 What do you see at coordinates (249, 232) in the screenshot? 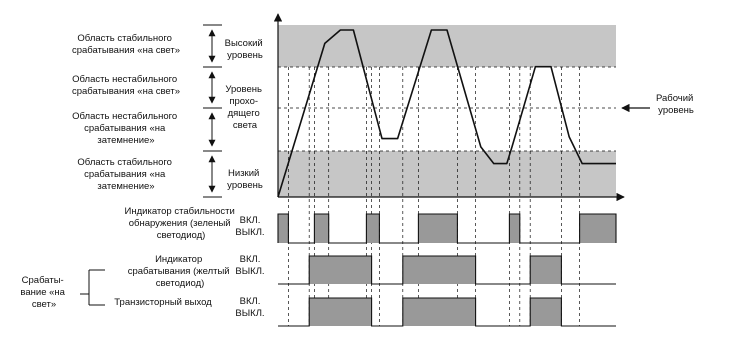
I see `stability-off-label: ВЫКЛ.` at bounding box center [249, 232].